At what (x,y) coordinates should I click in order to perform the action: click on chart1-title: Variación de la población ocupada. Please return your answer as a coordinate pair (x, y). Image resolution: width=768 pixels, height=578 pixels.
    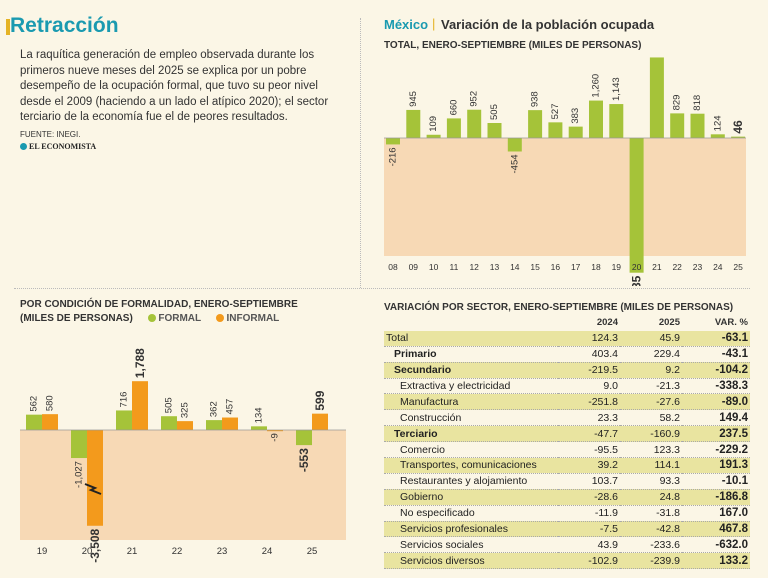
    Looking at the image, I should click on (548, 24).